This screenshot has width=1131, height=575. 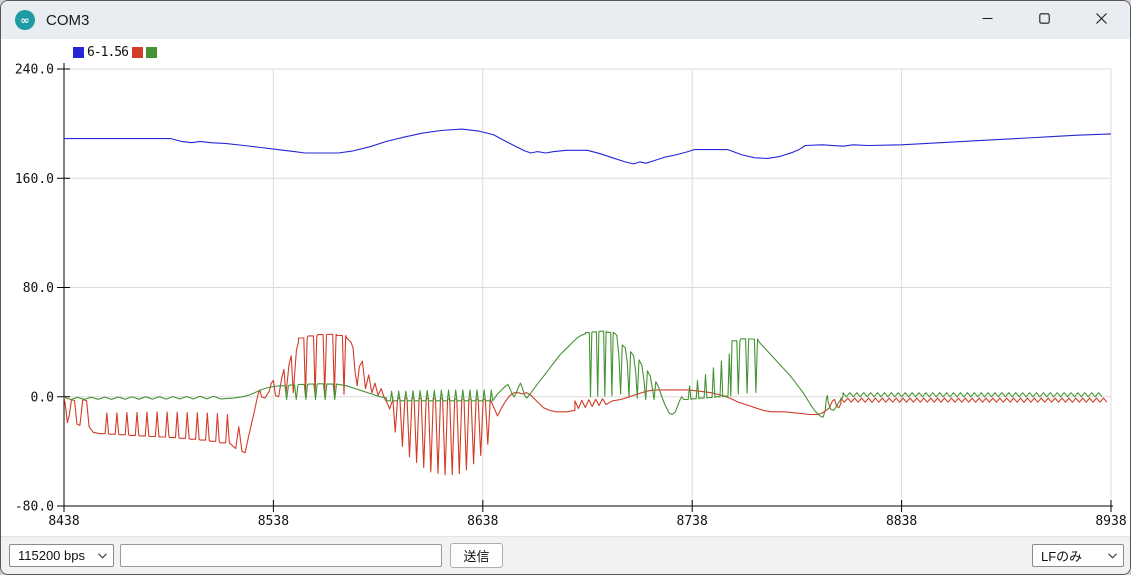 What do you see at coordinates (137, 52) in the screenshot?
I see `legend-swatch-red` at bounding box center [137, 52].